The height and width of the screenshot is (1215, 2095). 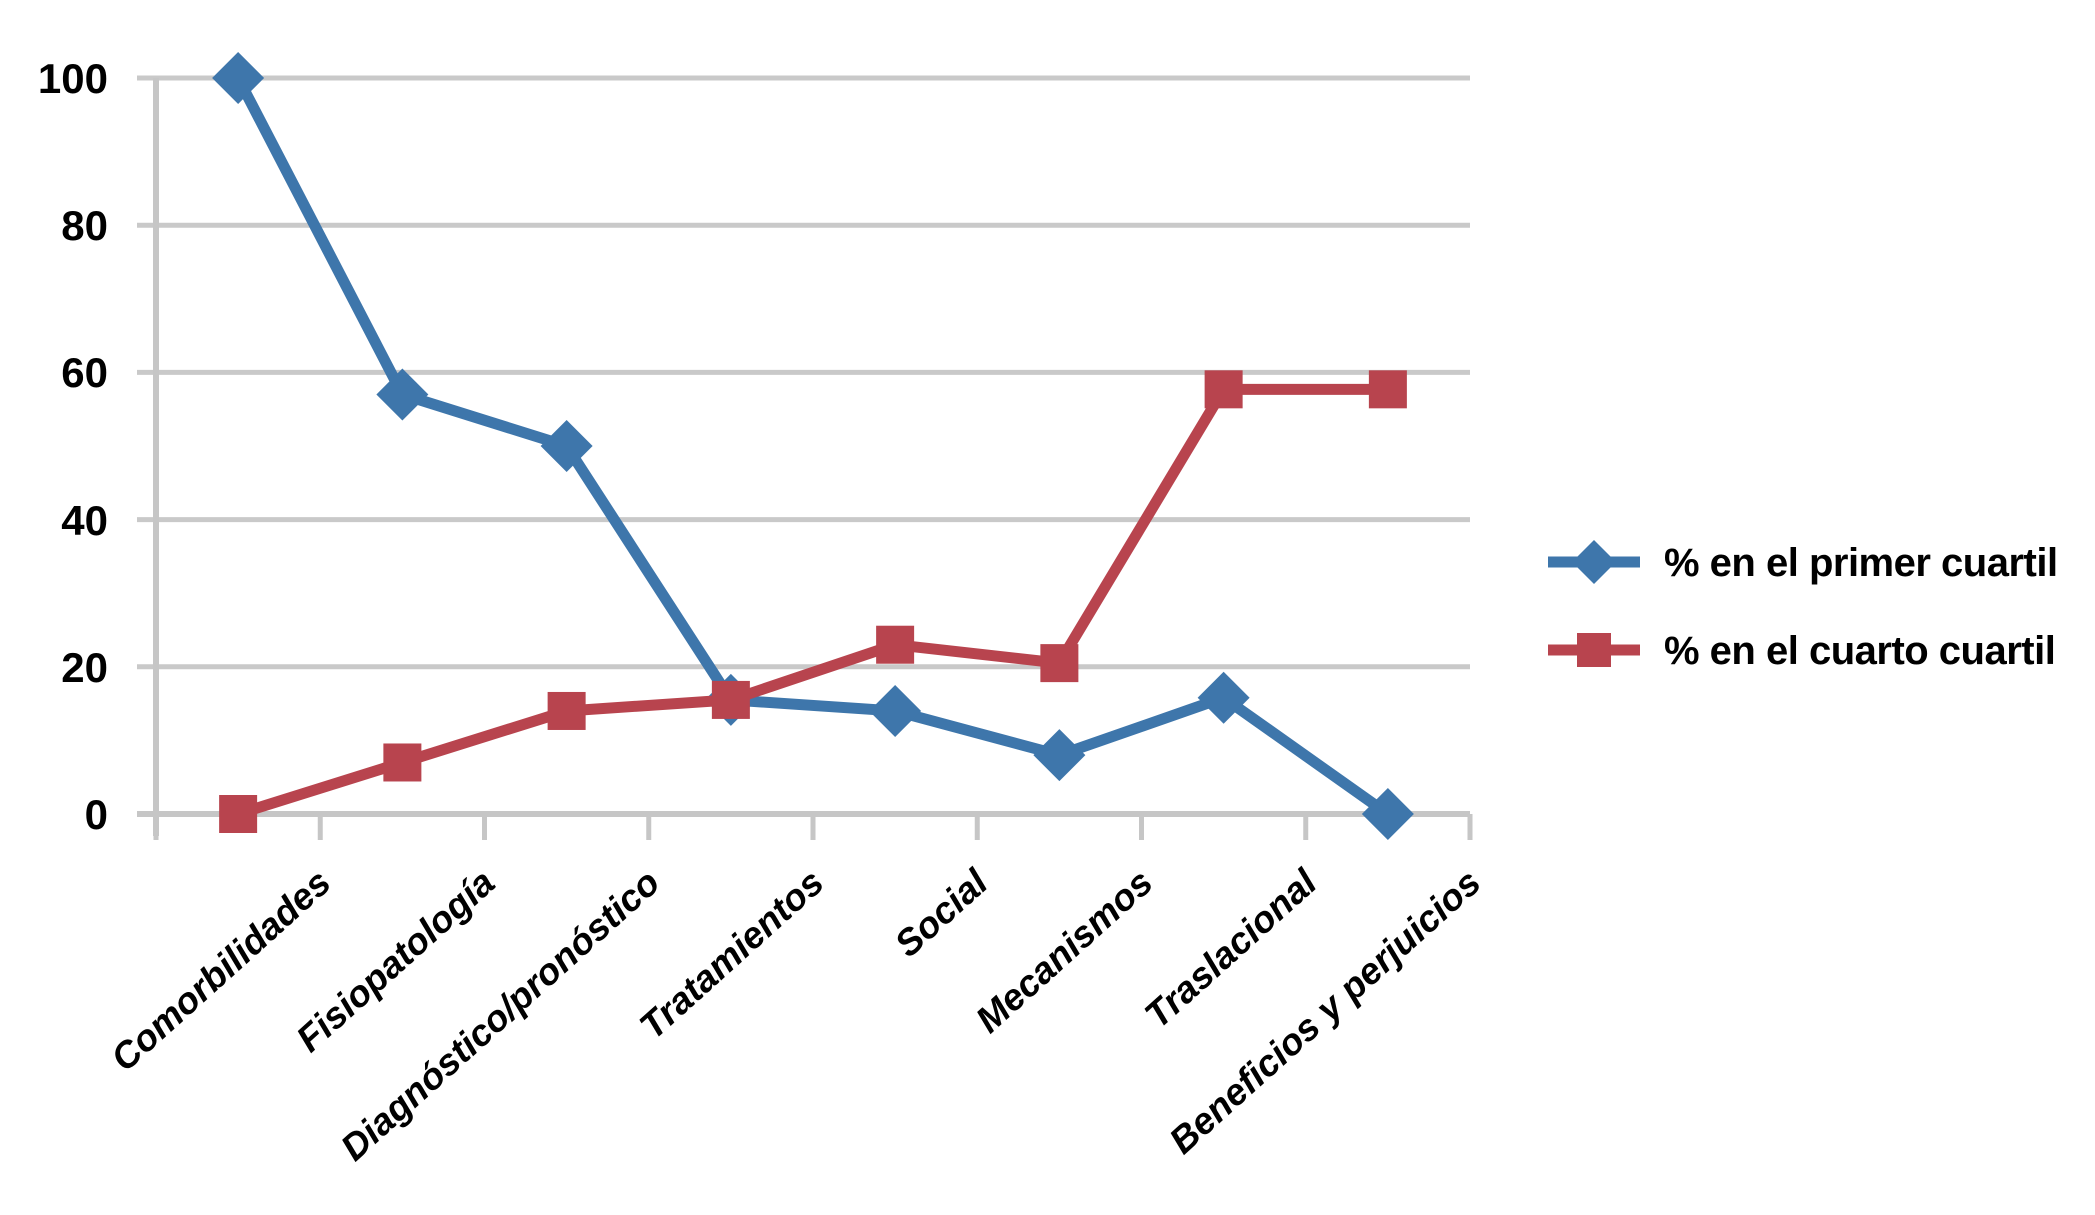 I want to click on legend-item-primer-cuartil: % en el primer cuartil, so click(x=1803, y=562).